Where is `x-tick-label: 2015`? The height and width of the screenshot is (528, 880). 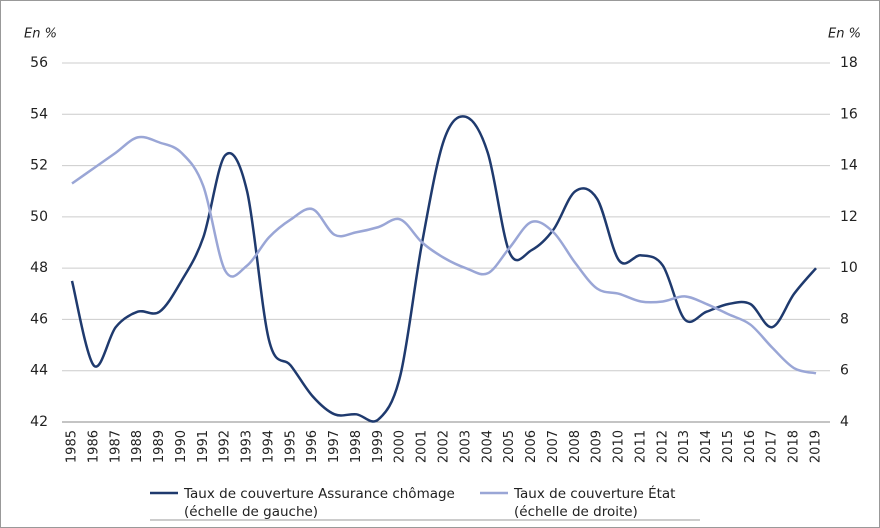
x-tick-label: 2015 is located at coordinates (728, 446).